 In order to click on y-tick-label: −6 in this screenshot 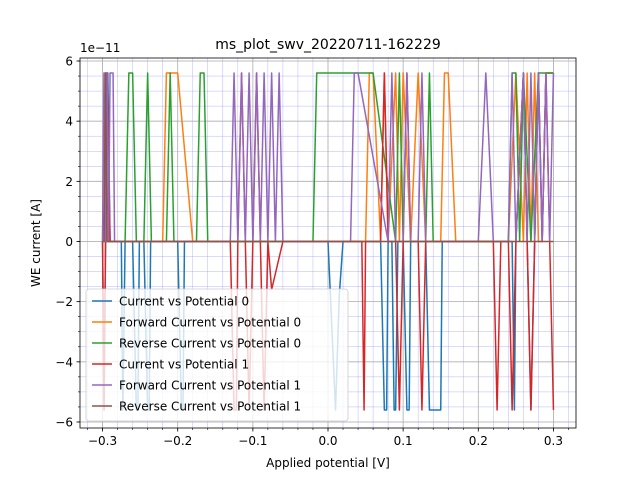, I will do `click(64, 422)`.